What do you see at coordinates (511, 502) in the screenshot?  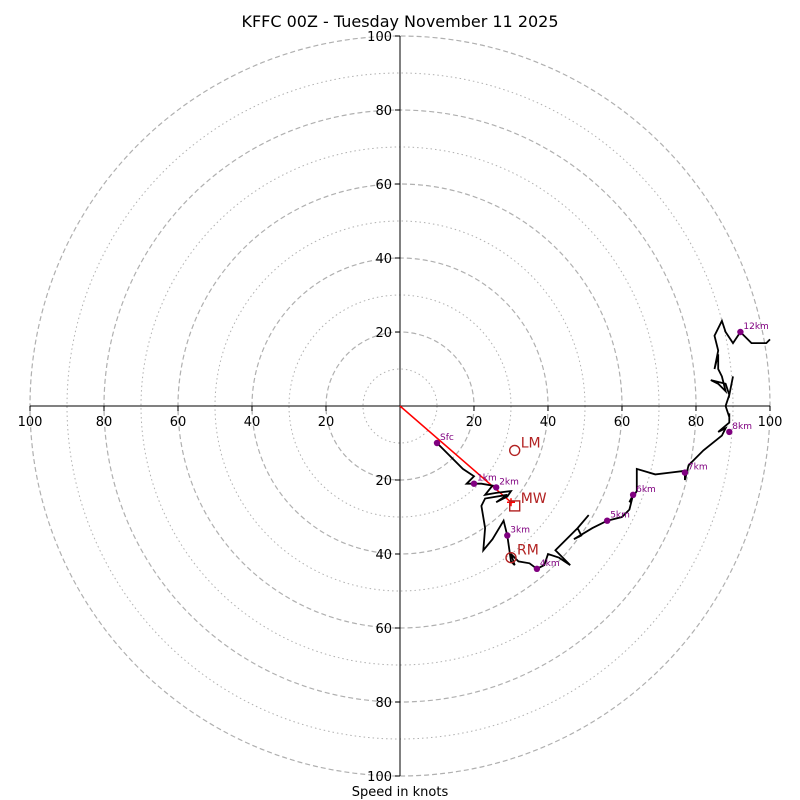 I see `shear-vector-end-marker` at bounding box center [511, 502].